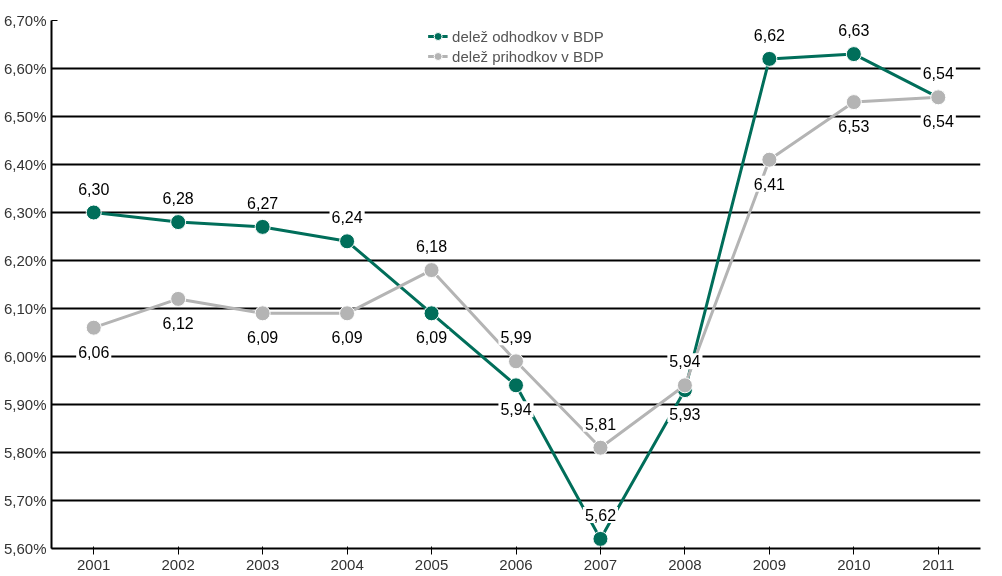 Image resolution: width=1002 pixels, height=576 pixels. Describe the element at coordinates (178, 564) in the screenshot. I see `x-tick-label: 2002` at that location.